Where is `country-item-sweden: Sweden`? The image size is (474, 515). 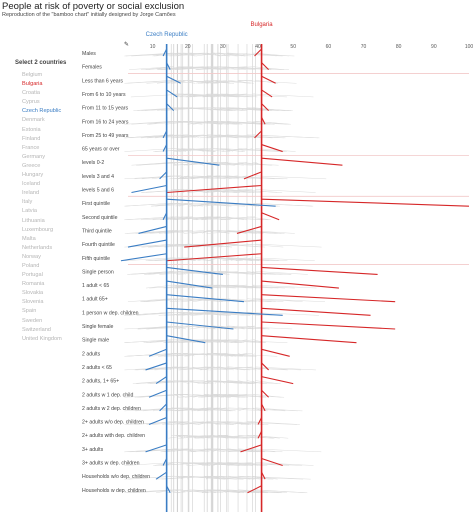 country-item-sweden: Sweden is located at coordinates (32, 320).